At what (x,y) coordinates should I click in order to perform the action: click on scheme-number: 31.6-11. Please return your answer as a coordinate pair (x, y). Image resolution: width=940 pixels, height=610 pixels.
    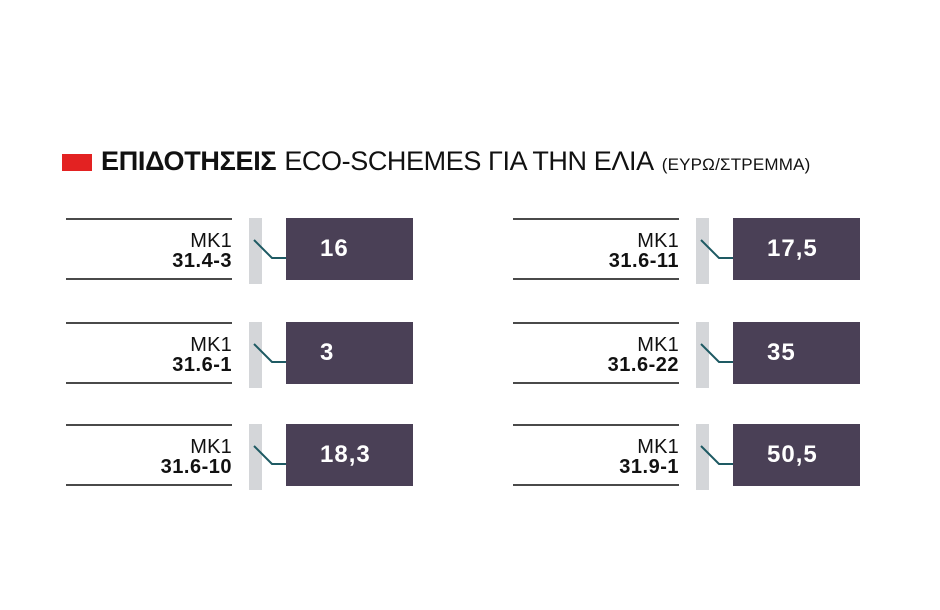
    Looking at the image, I should click on (643, 261).